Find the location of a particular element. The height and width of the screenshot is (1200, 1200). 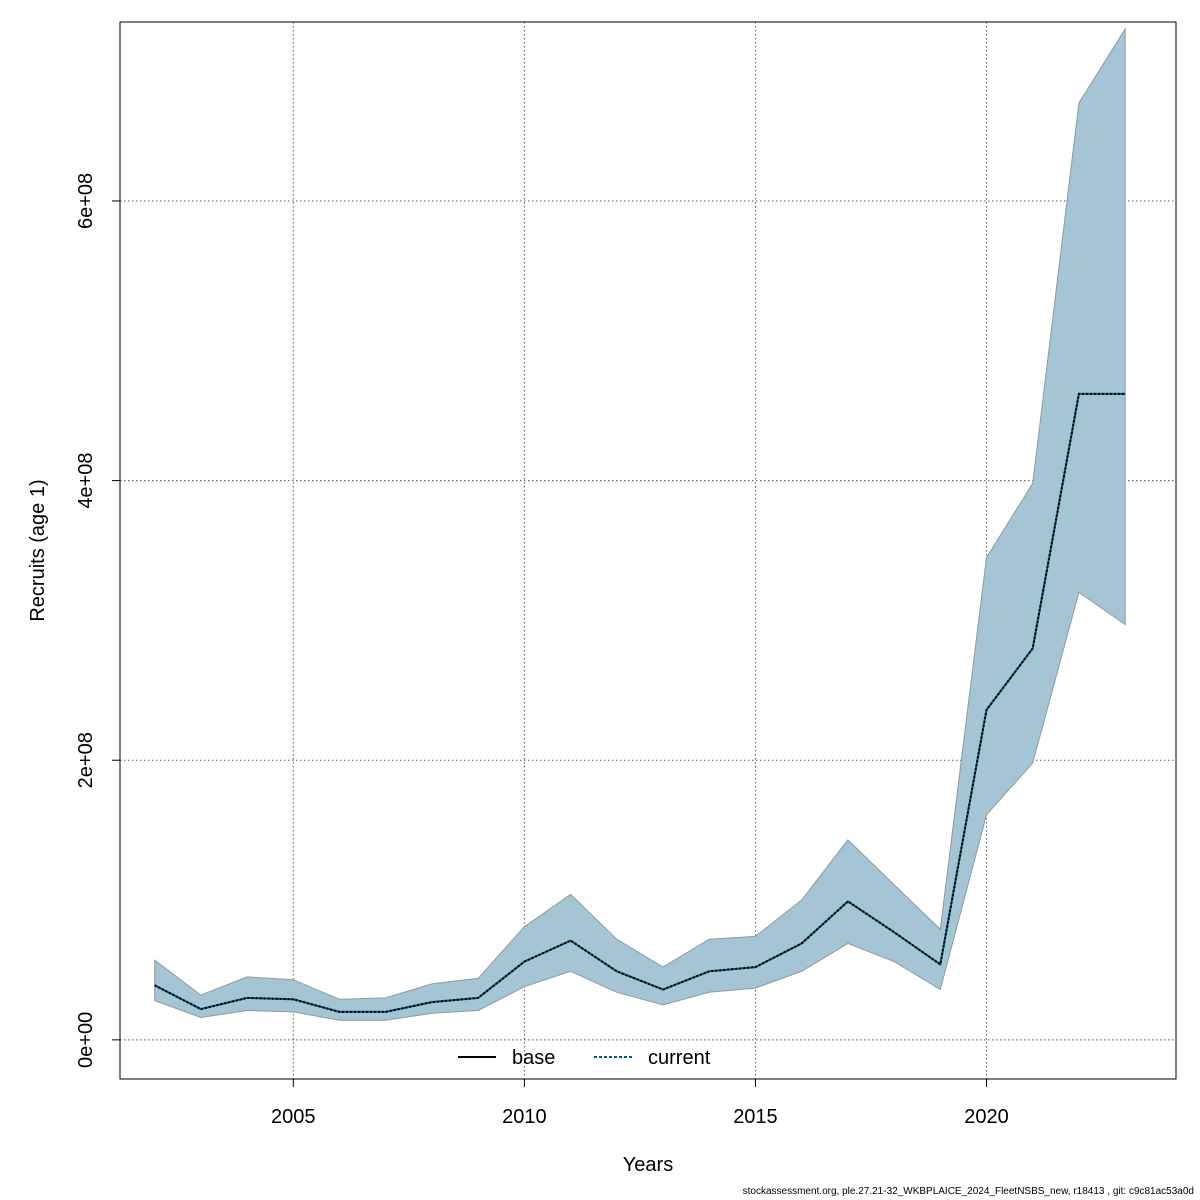

x-tick-label: 2005 is located at coordinates (293, 1117).